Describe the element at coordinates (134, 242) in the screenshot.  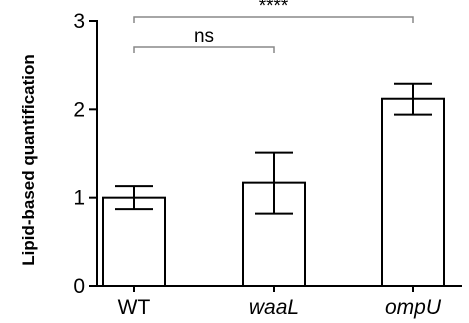
I see `bar-WT` at that location.